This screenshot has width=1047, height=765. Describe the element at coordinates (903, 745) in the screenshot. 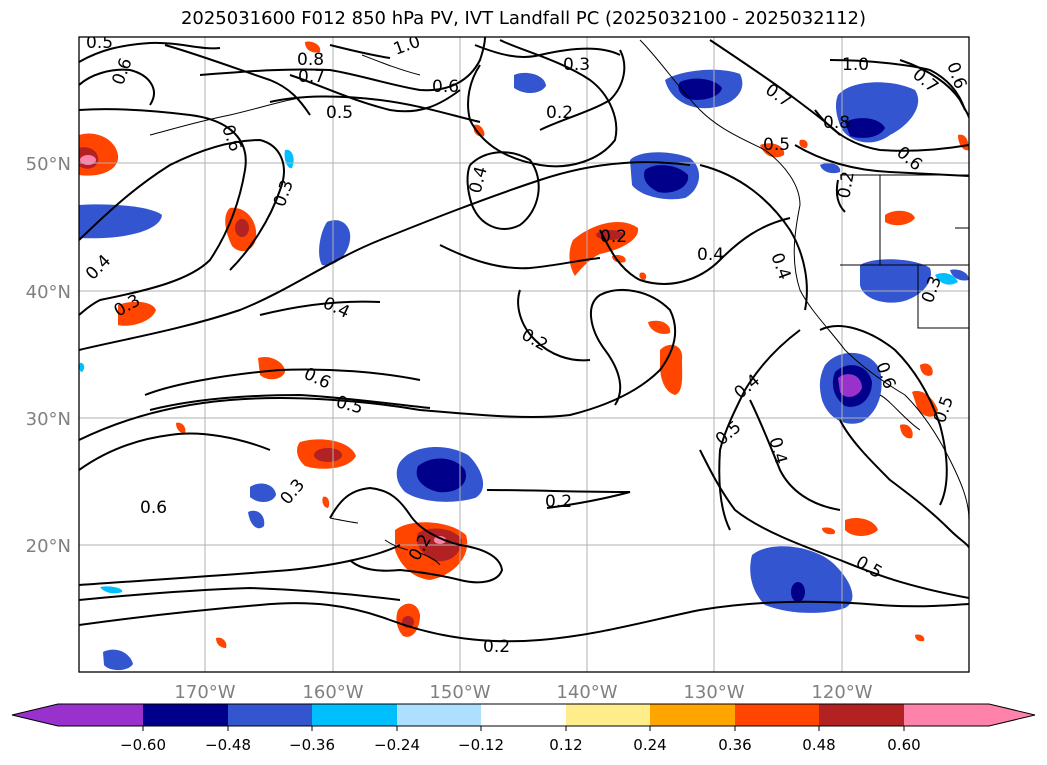

I see `colorbar-tick-label: 0.60` at that location.